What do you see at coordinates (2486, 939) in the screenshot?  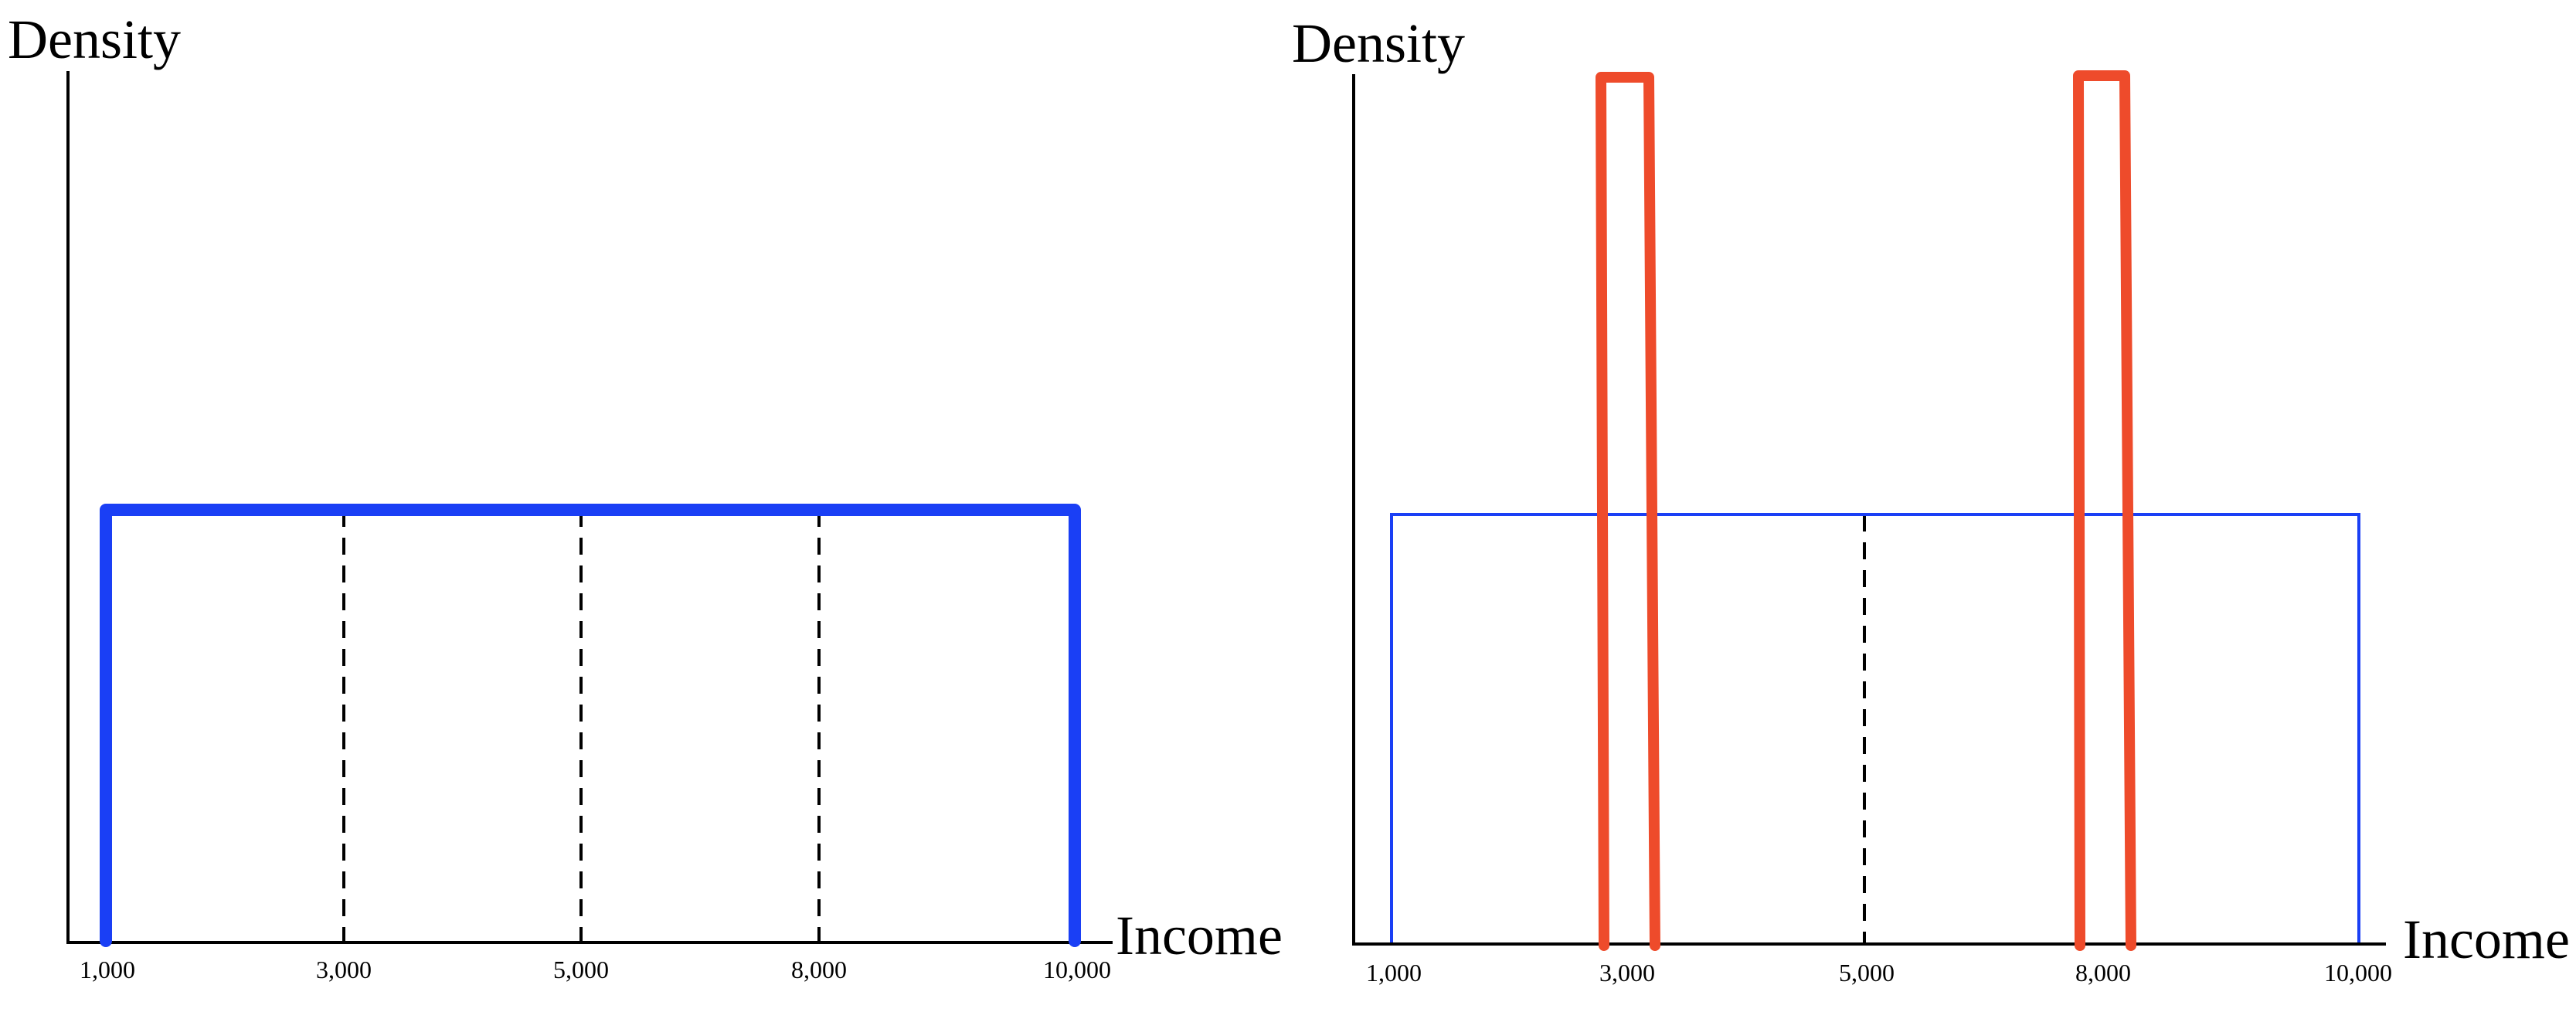 I see `right-x-axis-label: Income` at bounding box center [2486, 939].